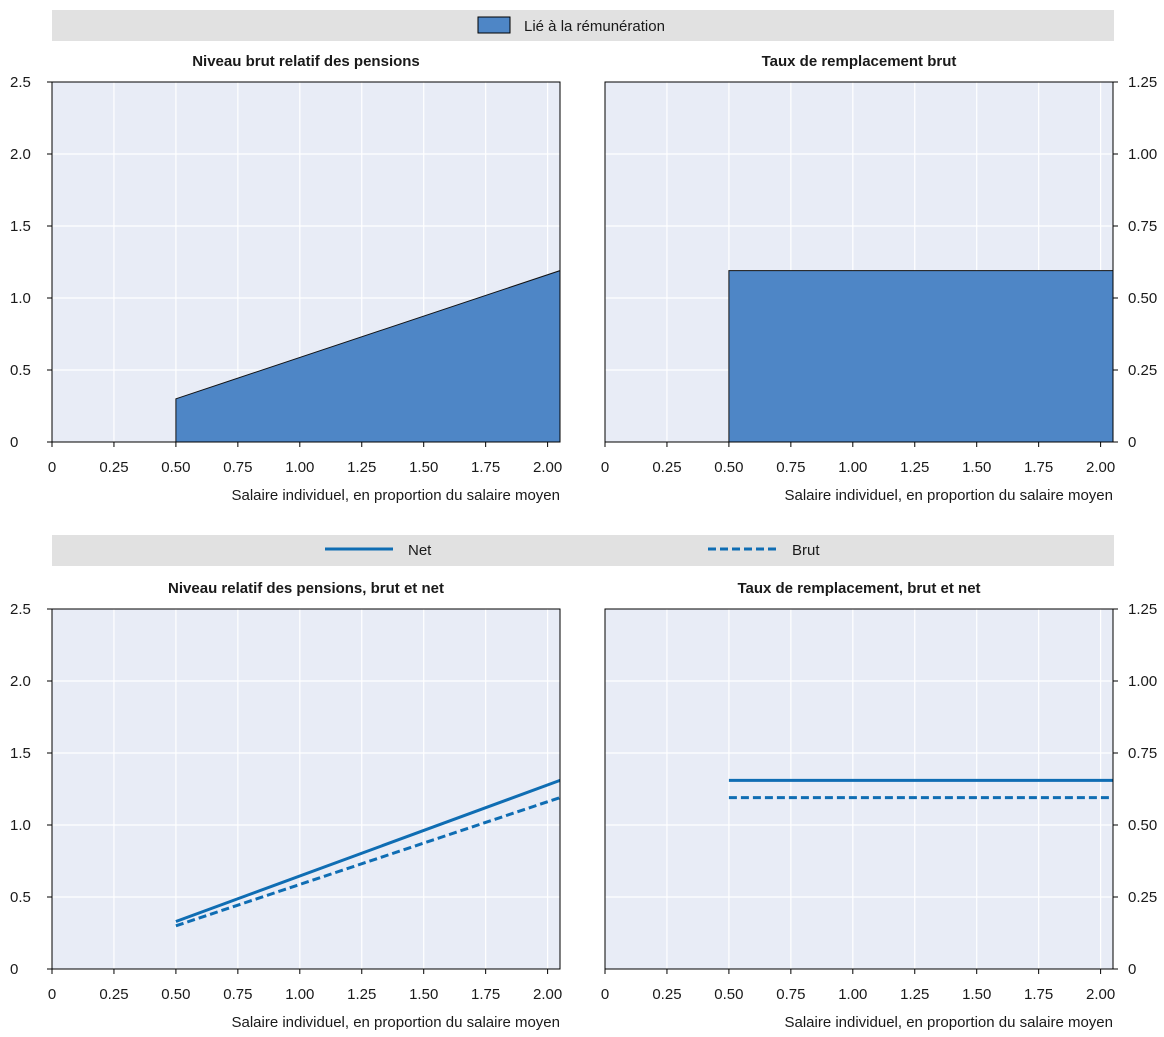  Describe the element at coordinates (594, 26) in the screenshot. I see `legend-label-lie-remuneration: Lié à la rémunération` at that location.